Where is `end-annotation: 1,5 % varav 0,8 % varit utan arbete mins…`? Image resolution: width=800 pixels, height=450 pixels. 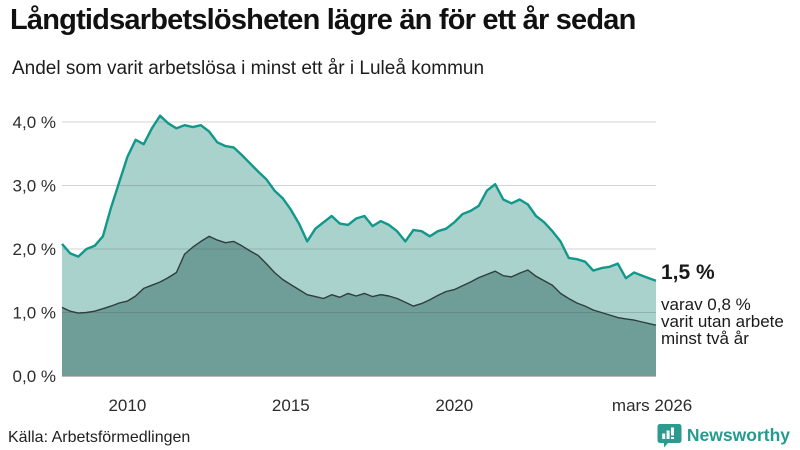
end-annotation: 1,5 % varav 0,8 % varit utan arbete mins… is located at coordinates (728, 304).